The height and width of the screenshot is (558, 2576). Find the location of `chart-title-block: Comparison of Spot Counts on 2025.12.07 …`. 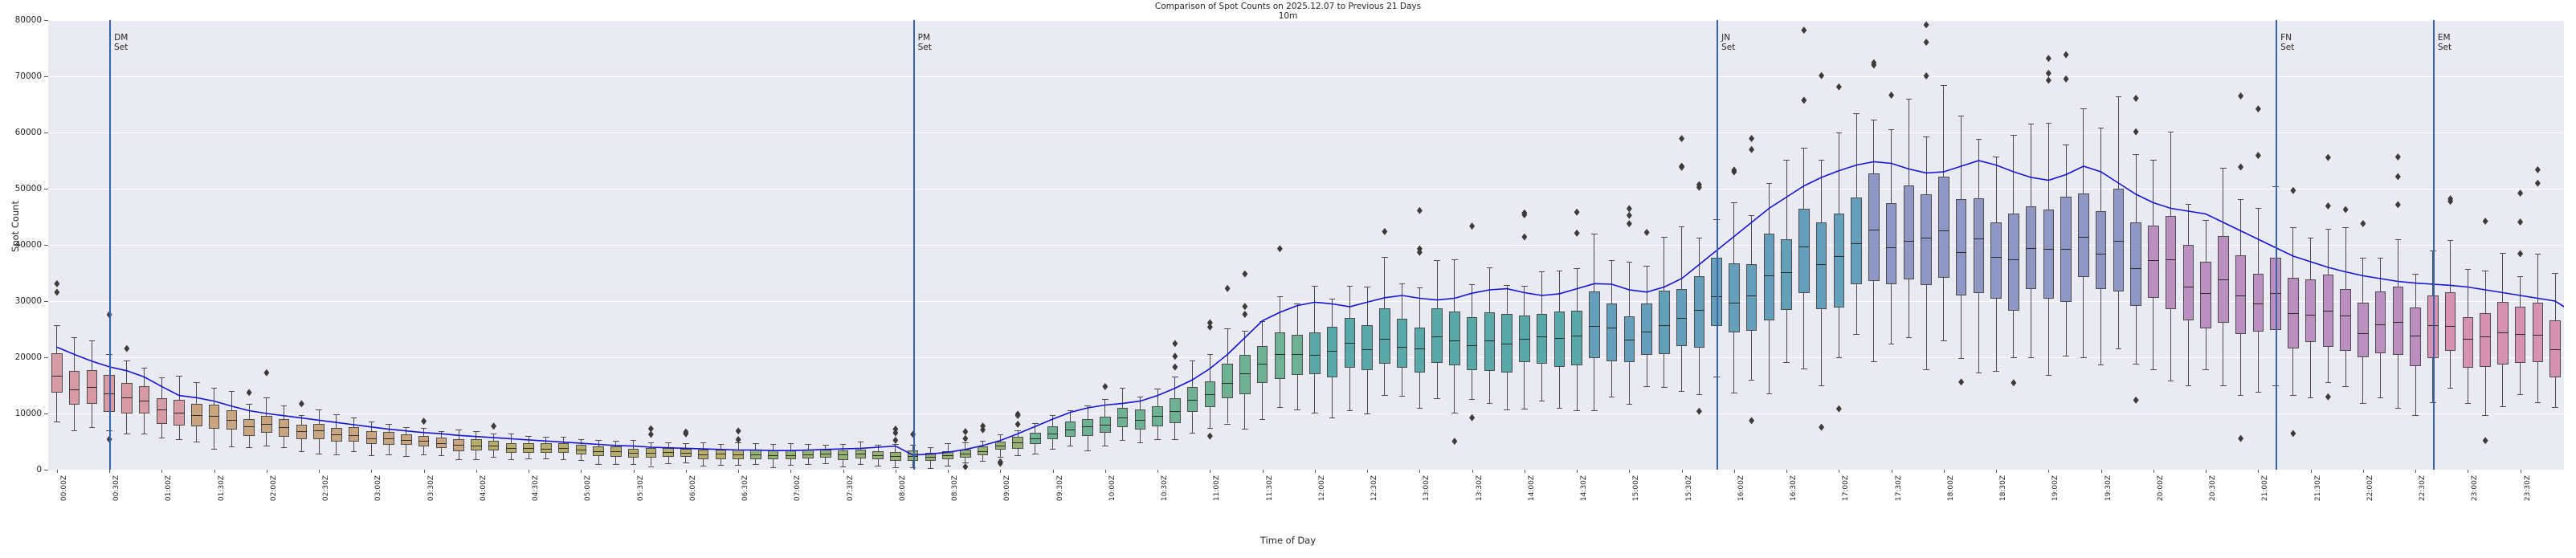

chart-title-block: Comparison of Spot Counts on 2025.12.07 … is located at coordinates (1288, 11).